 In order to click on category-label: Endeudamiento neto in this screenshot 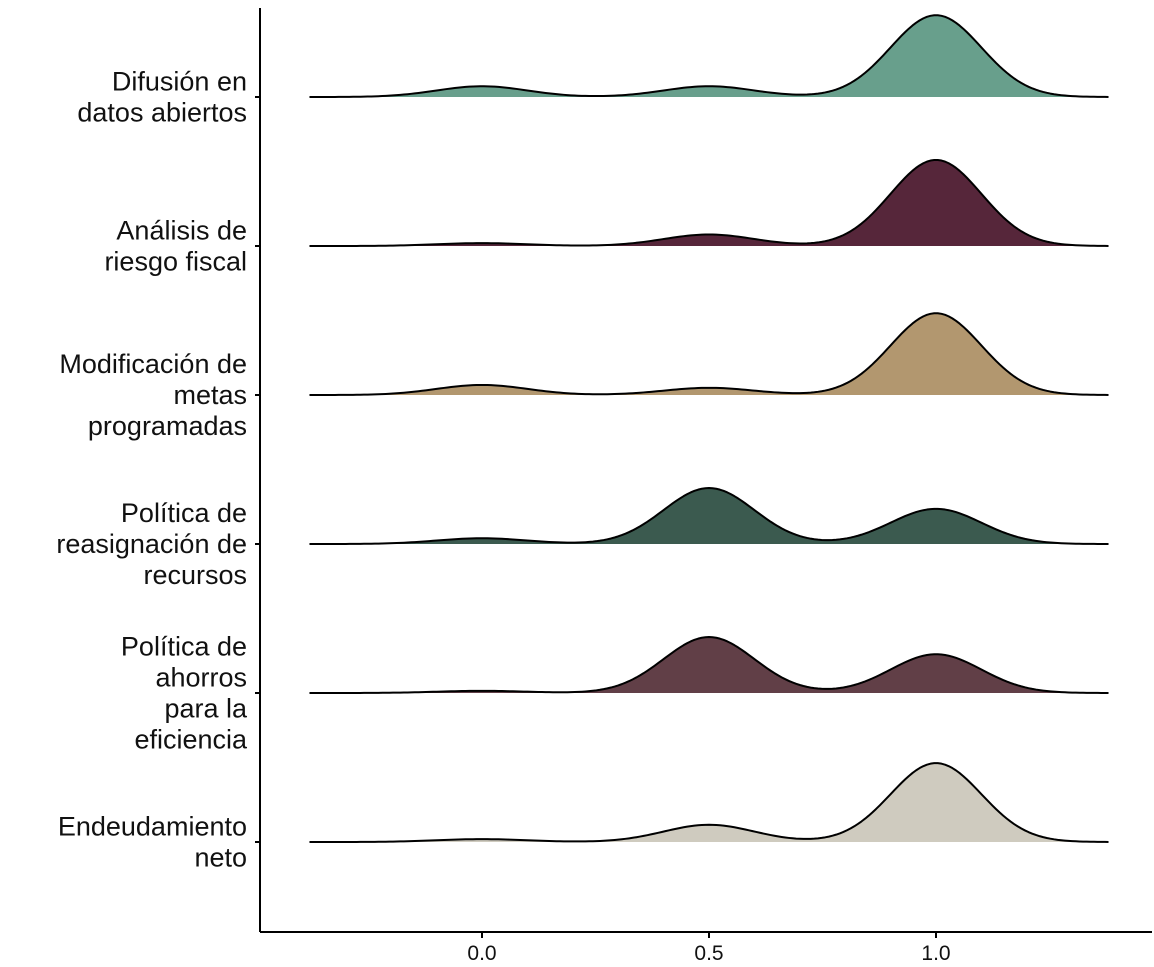, I will do `click(152, 842)`.